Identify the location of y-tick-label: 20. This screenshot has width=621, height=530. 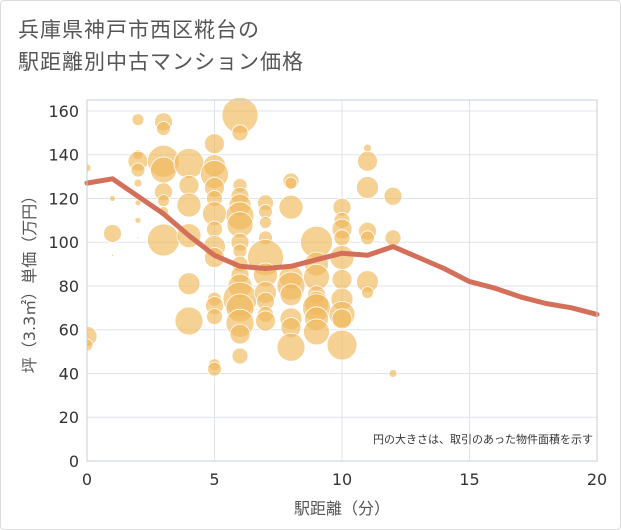
(69, 417).